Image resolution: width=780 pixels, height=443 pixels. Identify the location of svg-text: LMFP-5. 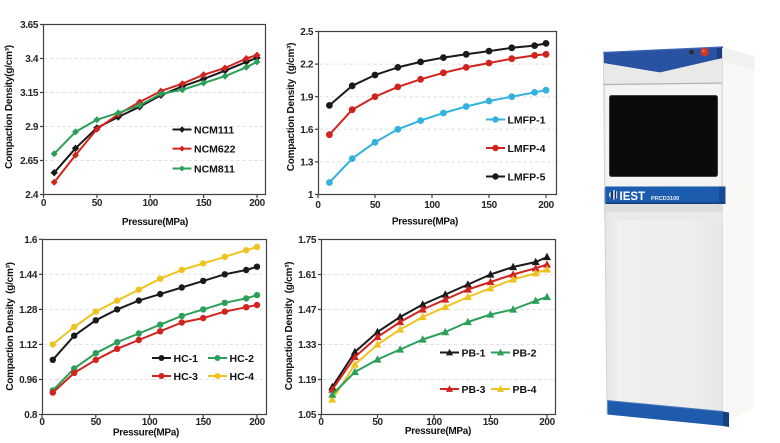
(527, 177).